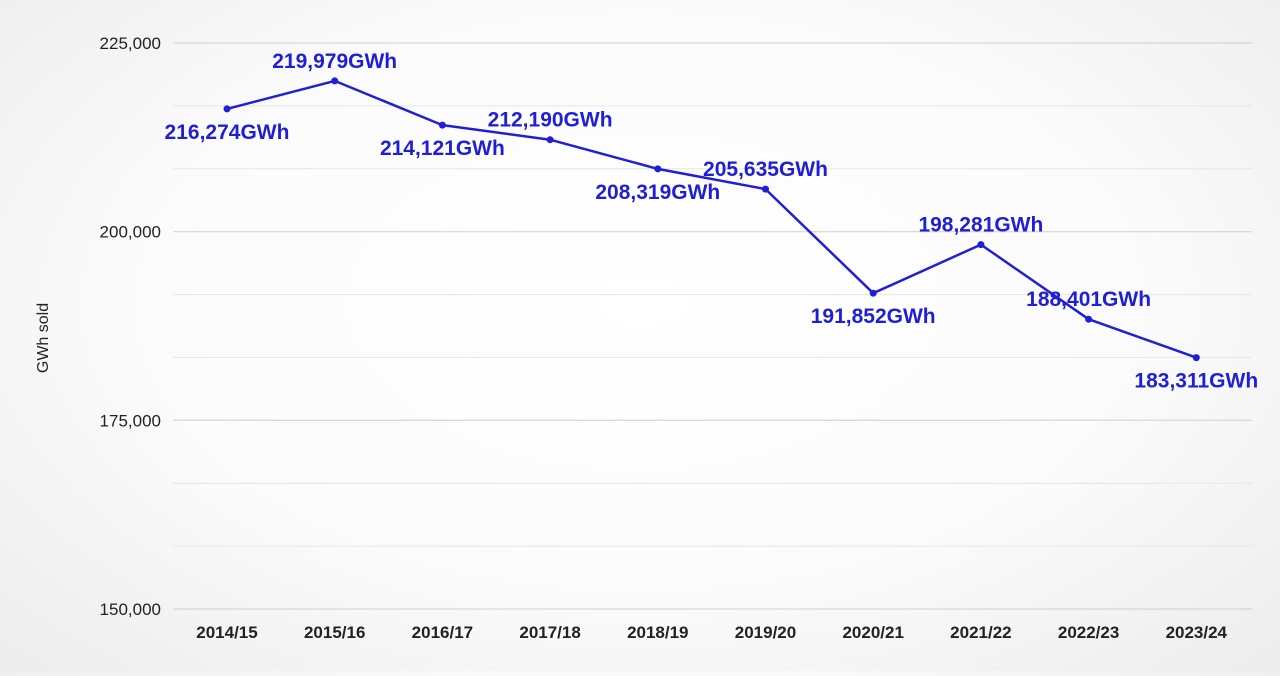  I want to click on data-label: 214,121GWh, so click(442, 148).